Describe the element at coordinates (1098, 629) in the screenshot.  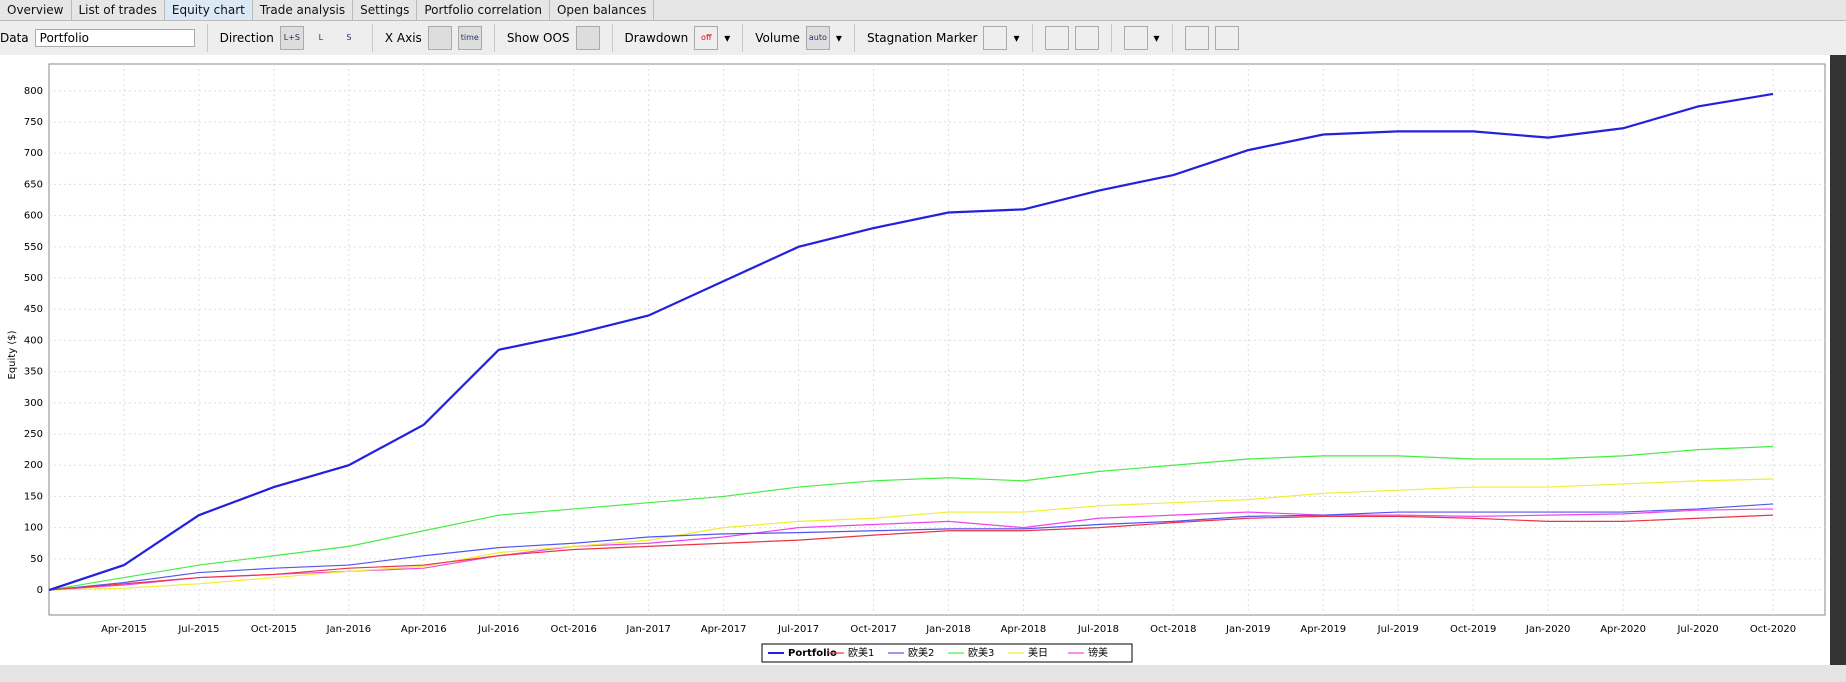
I see `x-tick-label: Jul-2018` at that location.